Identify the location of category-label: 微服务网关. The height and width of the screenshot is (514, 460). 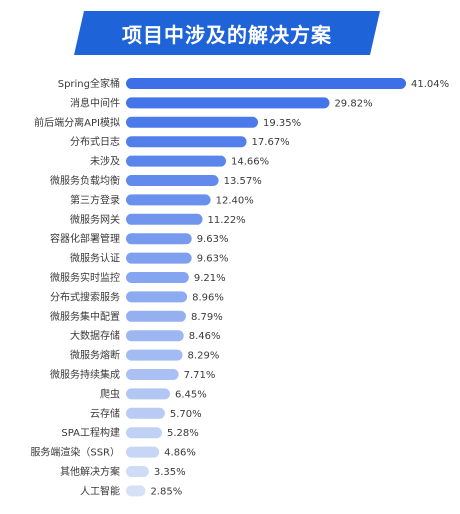
(95, 219).